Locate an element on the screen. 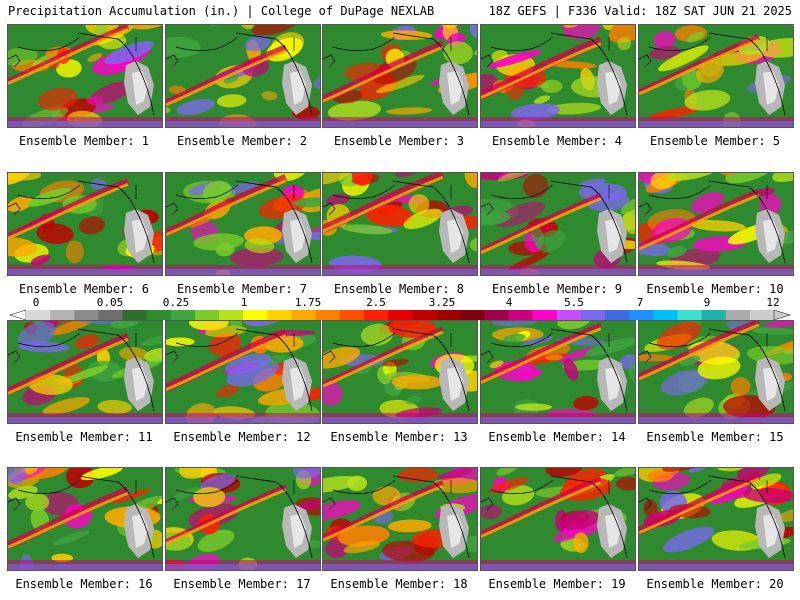 The image size is (800, 600). colorbar-tick-label: 0.25 is located at coordinates (176, 302).